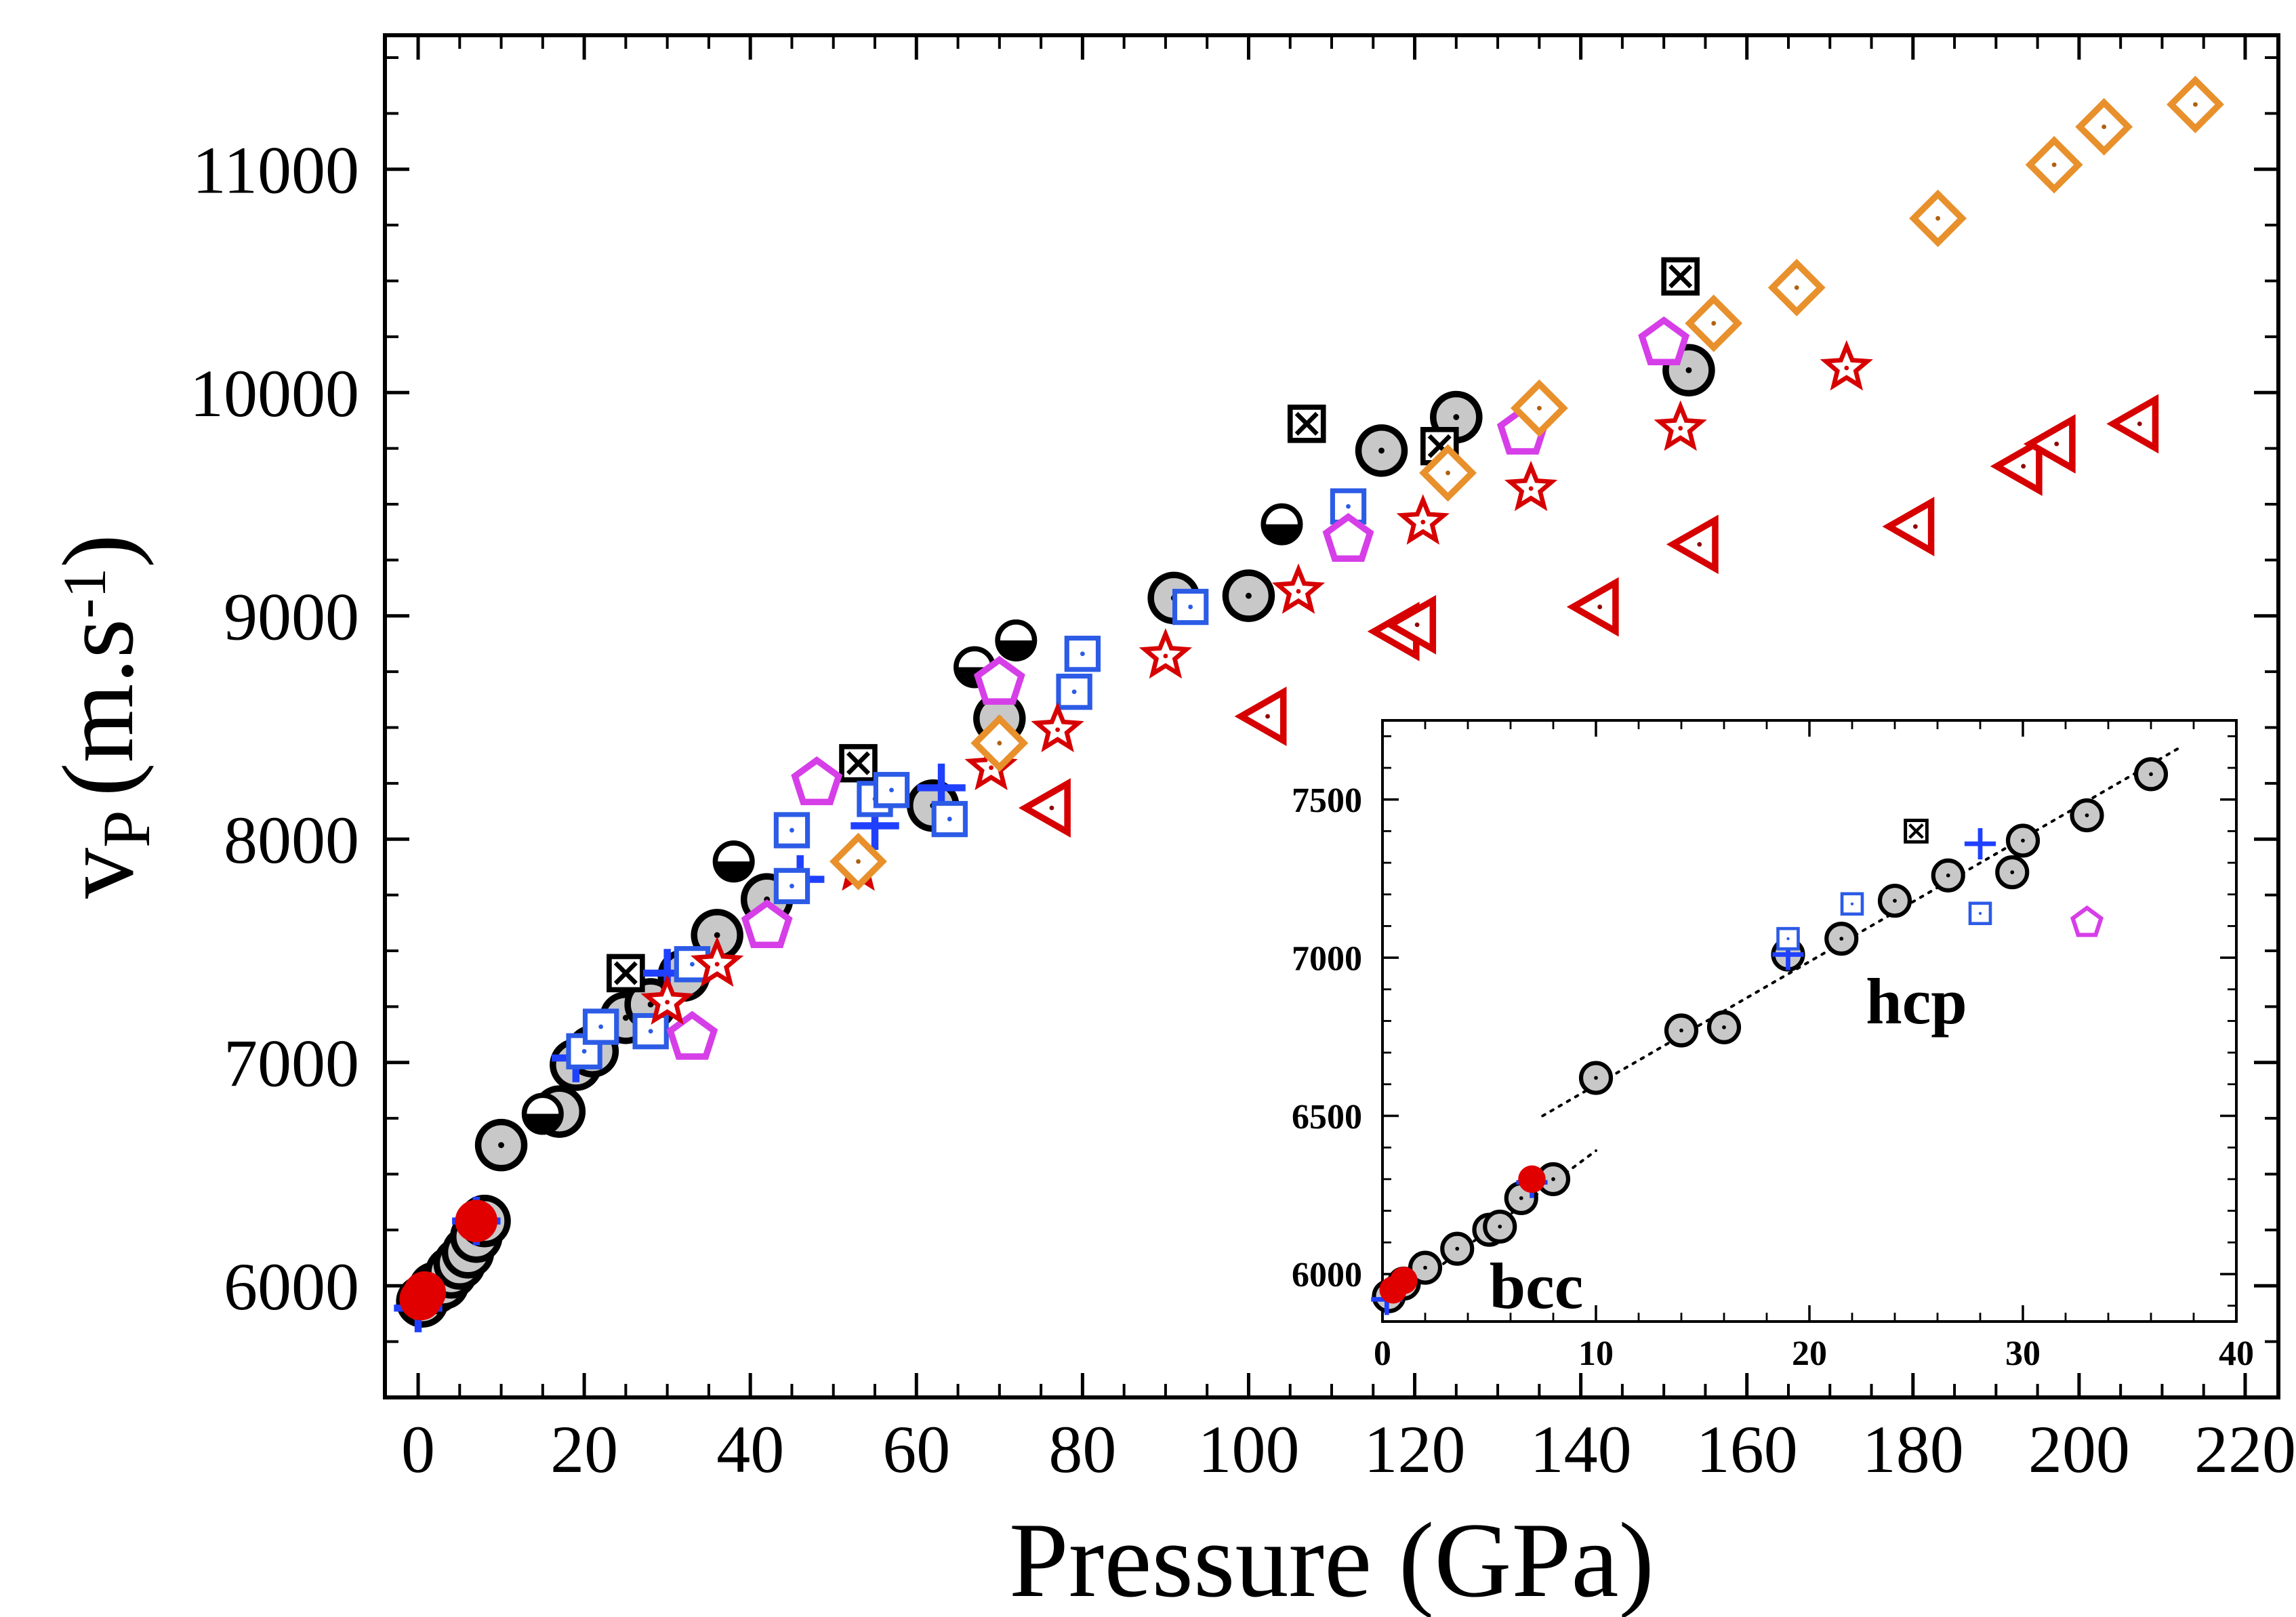  Describe the element at coordinates (291, 617) in the screenshot. I see `y-tick-label: 9000` at that location.